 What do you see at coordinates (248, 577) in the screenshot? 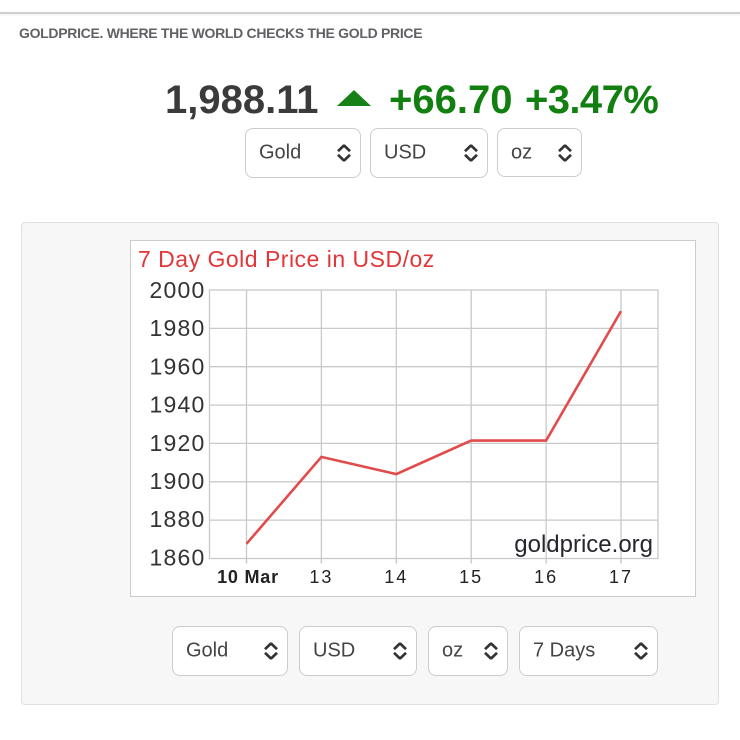
I see `svg-text: 10 Mar` at bounding box center [248, 577].